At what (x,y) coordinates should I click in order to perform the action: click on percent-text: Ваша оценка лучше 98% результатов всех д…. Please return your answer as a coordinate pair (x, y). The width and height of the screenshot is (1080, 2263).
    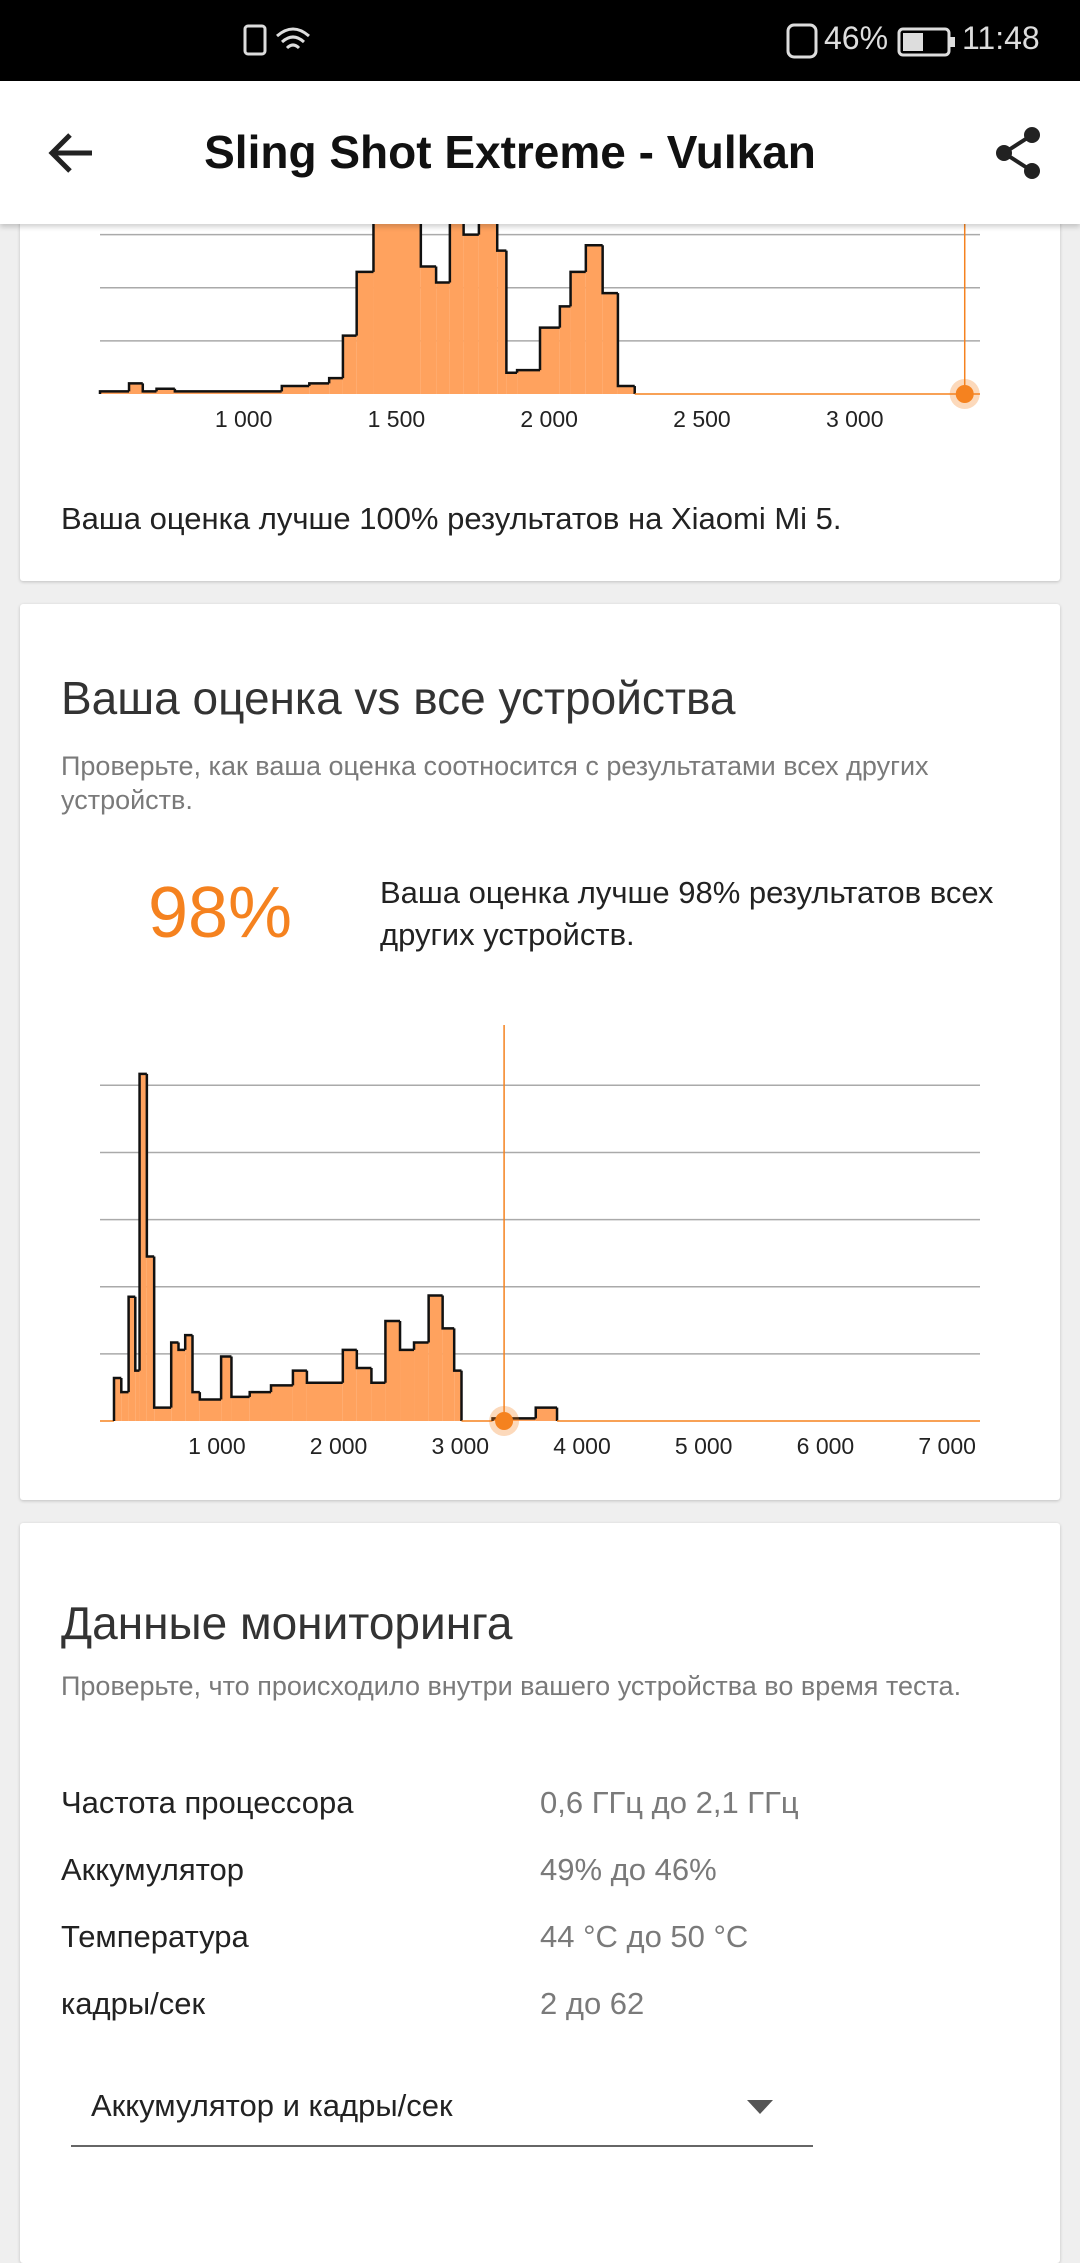
    Looking at the image, I should click on (687, 913).